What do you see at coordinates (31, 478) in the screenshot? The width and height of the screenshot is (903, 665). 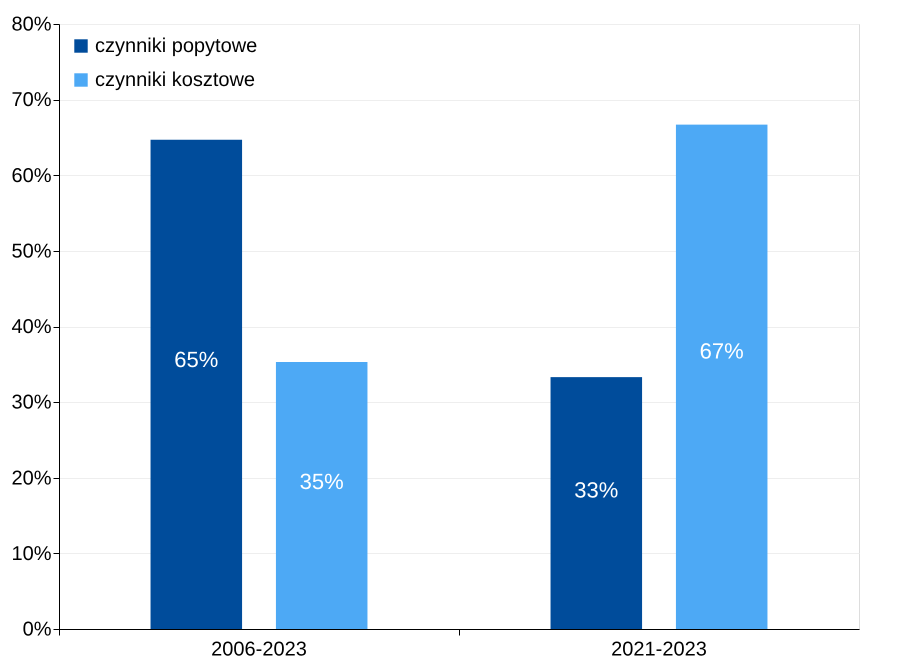 I see `y-tick-label: 20%` at bounding box center [31, 478].